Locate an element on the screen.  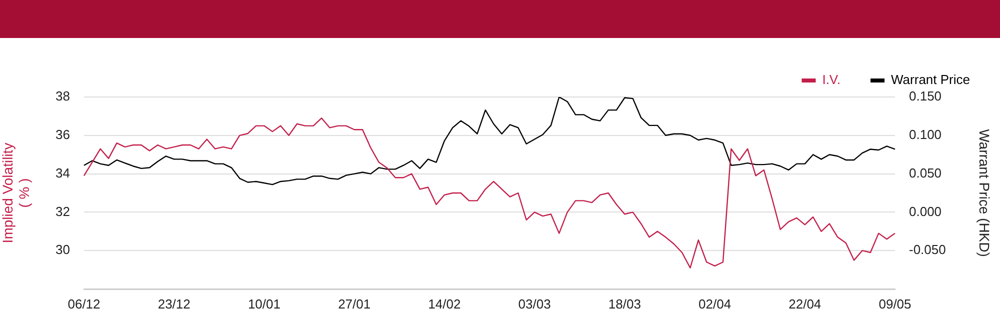
x-tick-label: 03/03 is located at coordinates (534, 304).